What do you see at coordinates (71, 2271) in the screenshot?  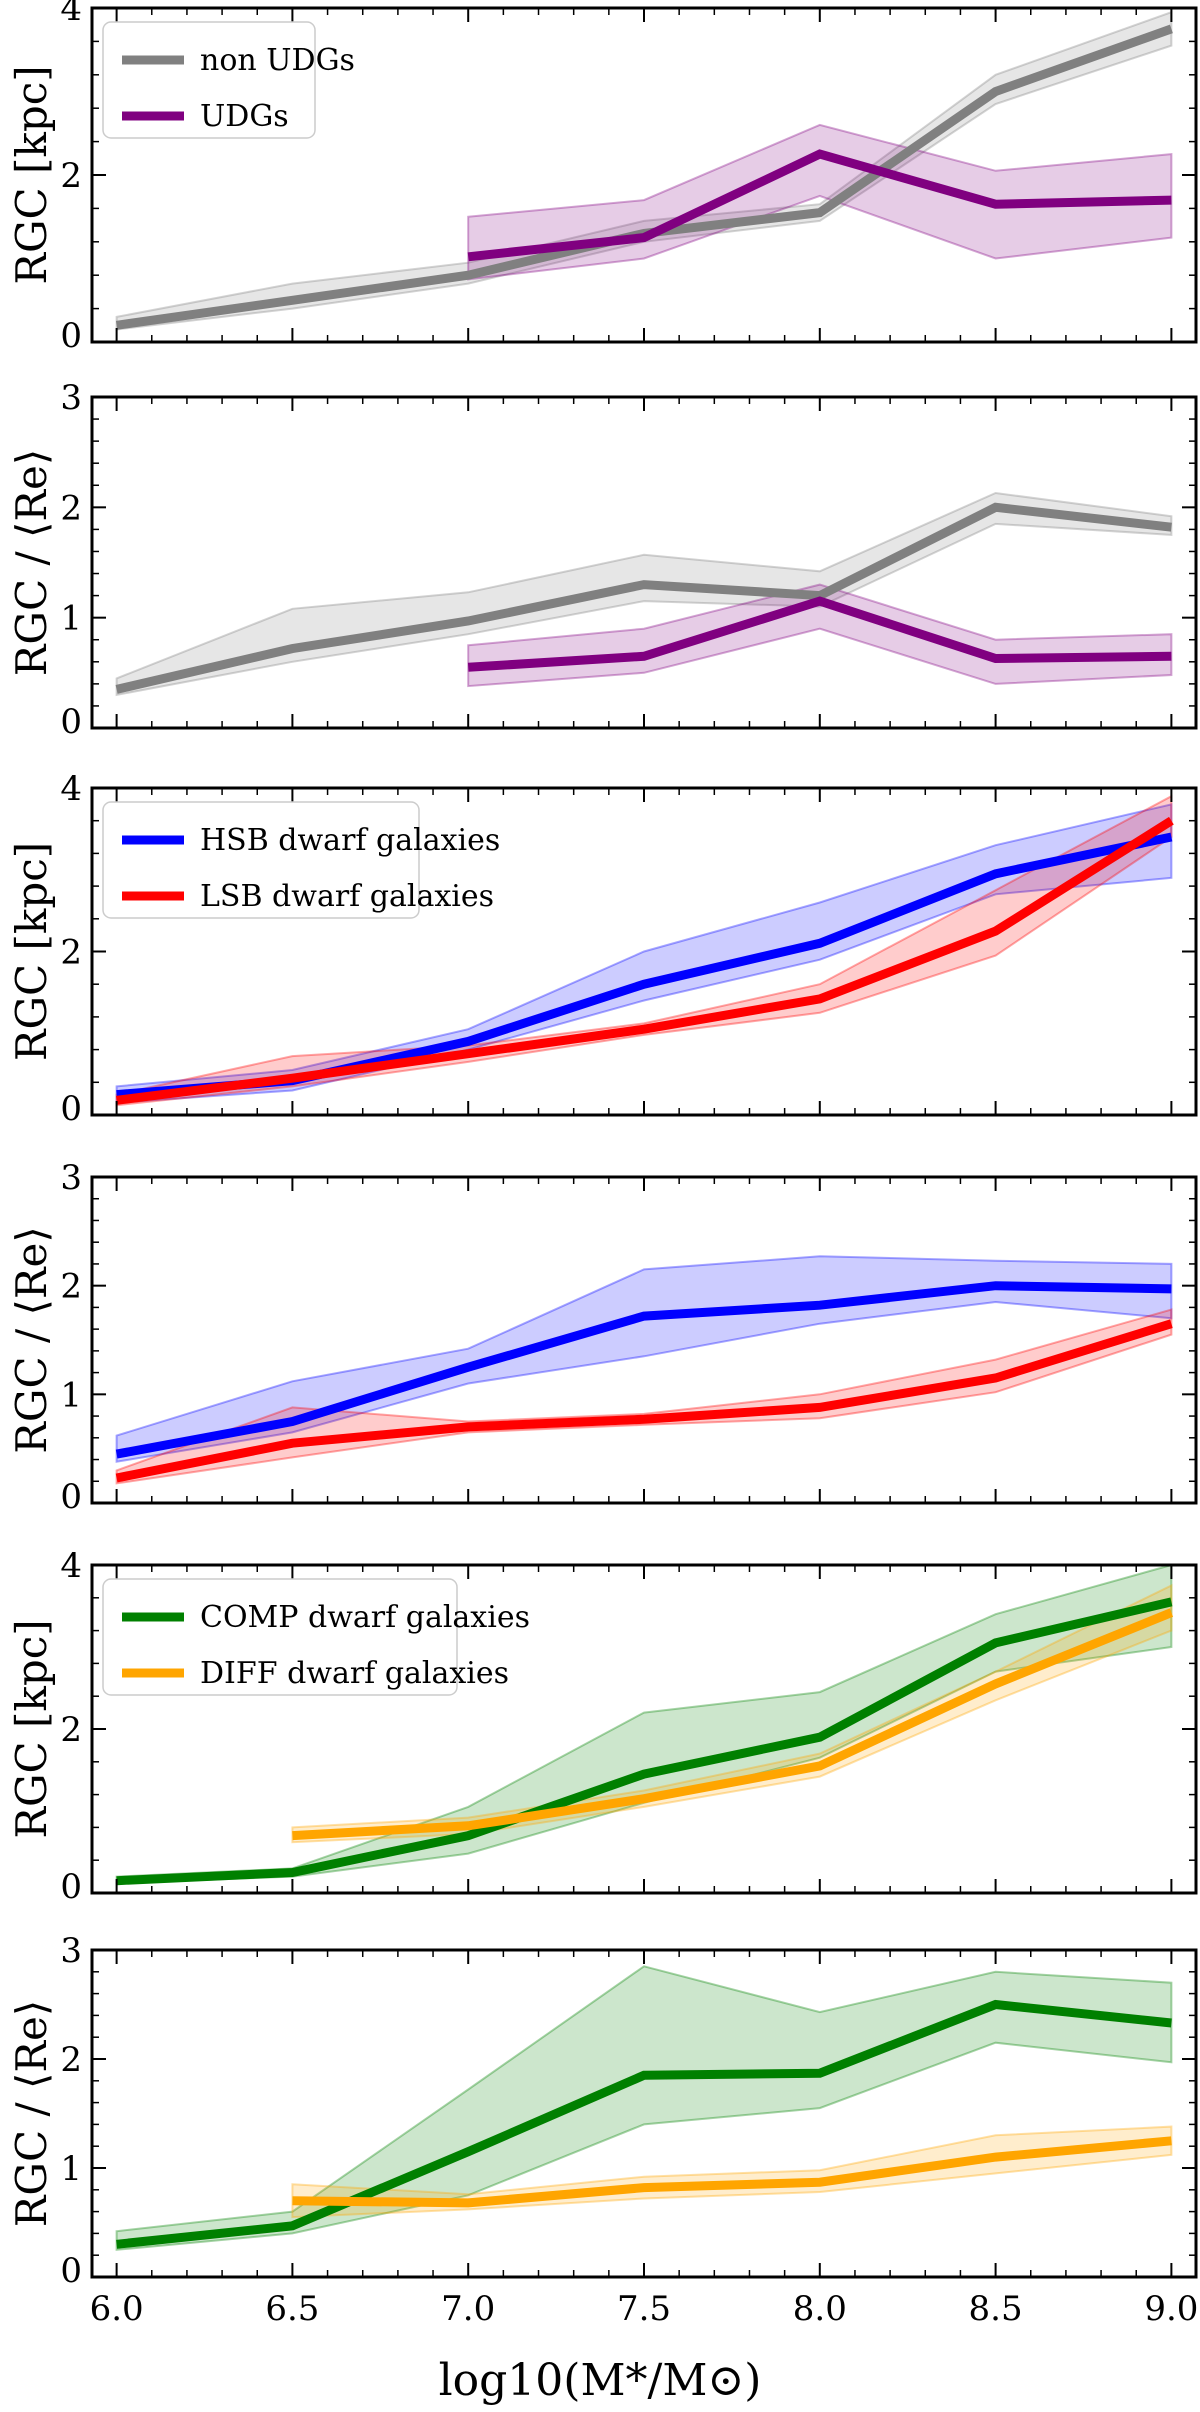 I see `panel-6-ytick-label: 0` at bounding box center [71, 2271].